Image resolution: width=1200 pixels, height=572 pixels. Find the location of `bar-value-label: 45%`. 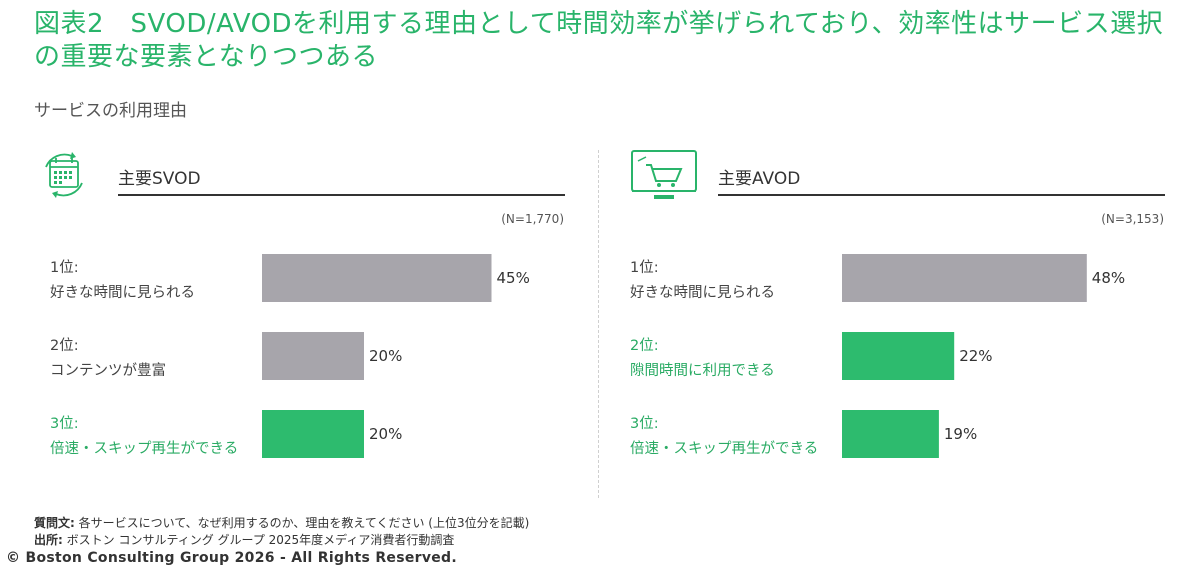

bar-value-label: 45% is located at coordinates (513, 278).